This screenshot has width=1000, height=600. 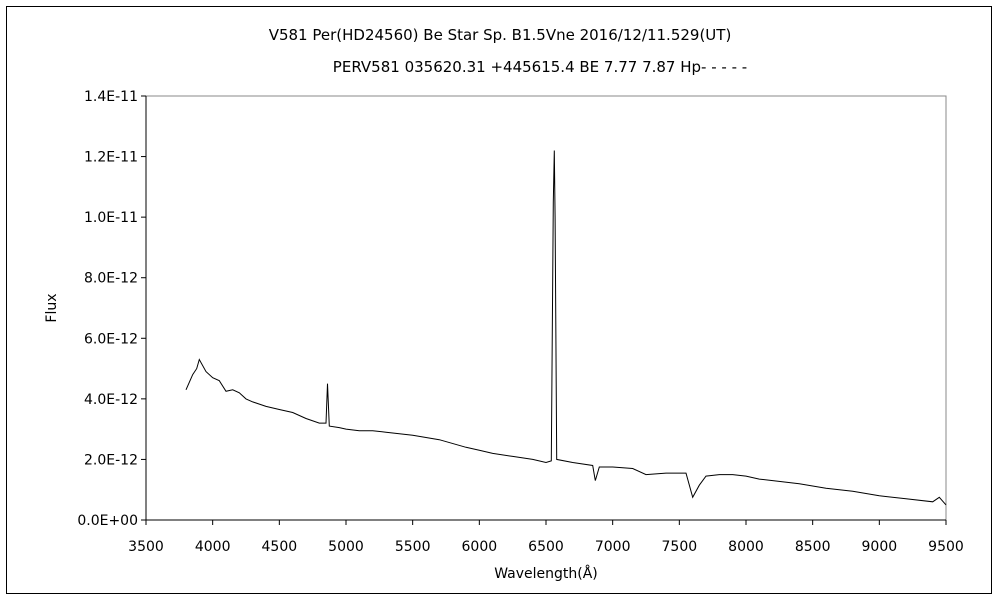 I want to click on x-tick-label: 7000, so click(x=613, y=547).